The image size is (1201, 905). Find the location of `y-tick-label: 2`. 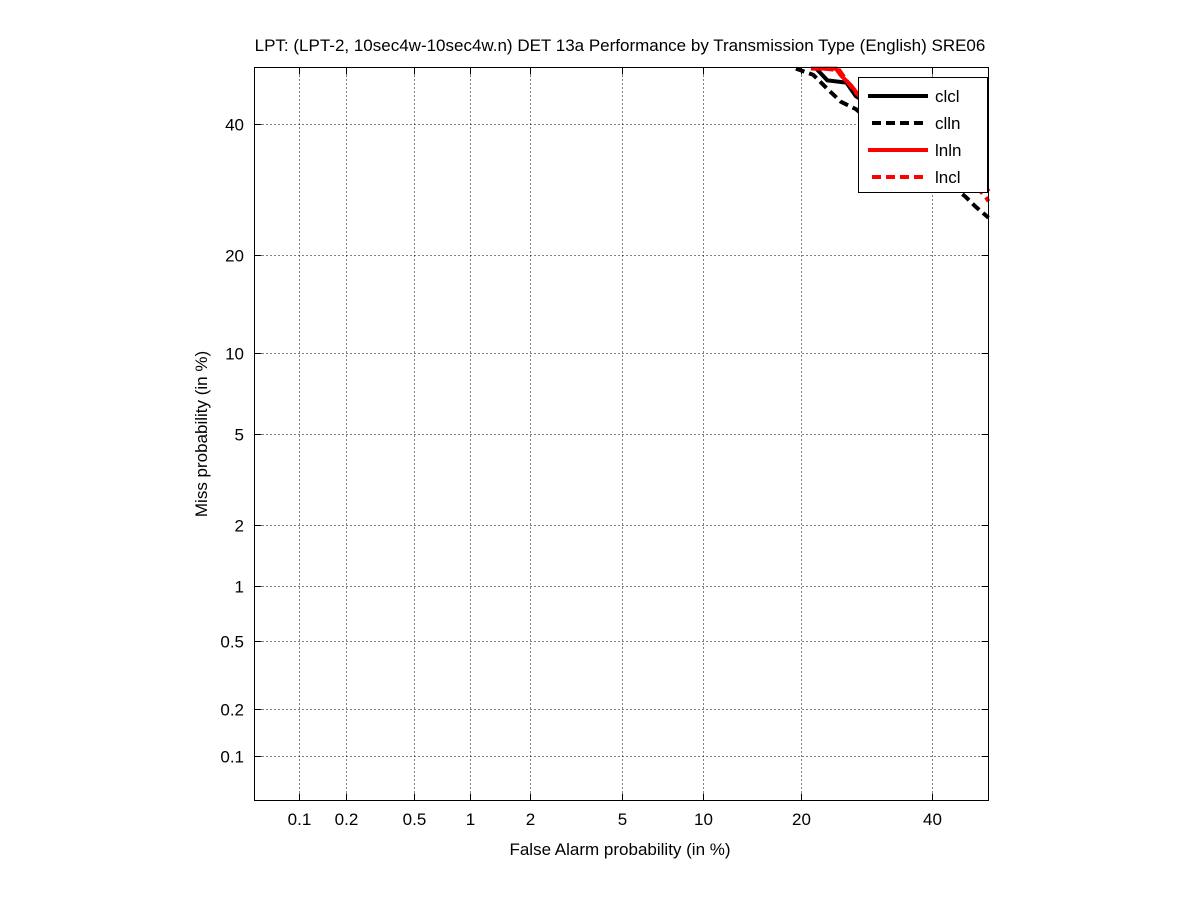

y-tick-label: 2 is located at coordinates (239, 526).